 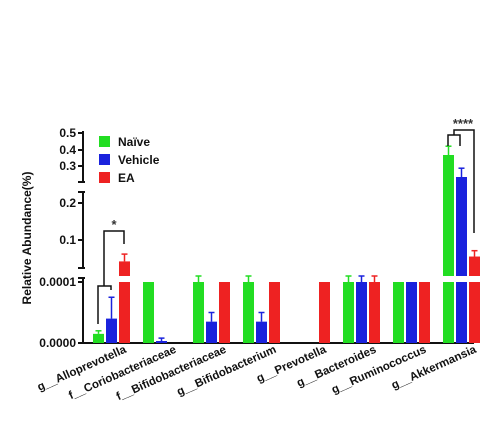 I want to click on y-tick-label: 0.3, so click(x=67, y=166).